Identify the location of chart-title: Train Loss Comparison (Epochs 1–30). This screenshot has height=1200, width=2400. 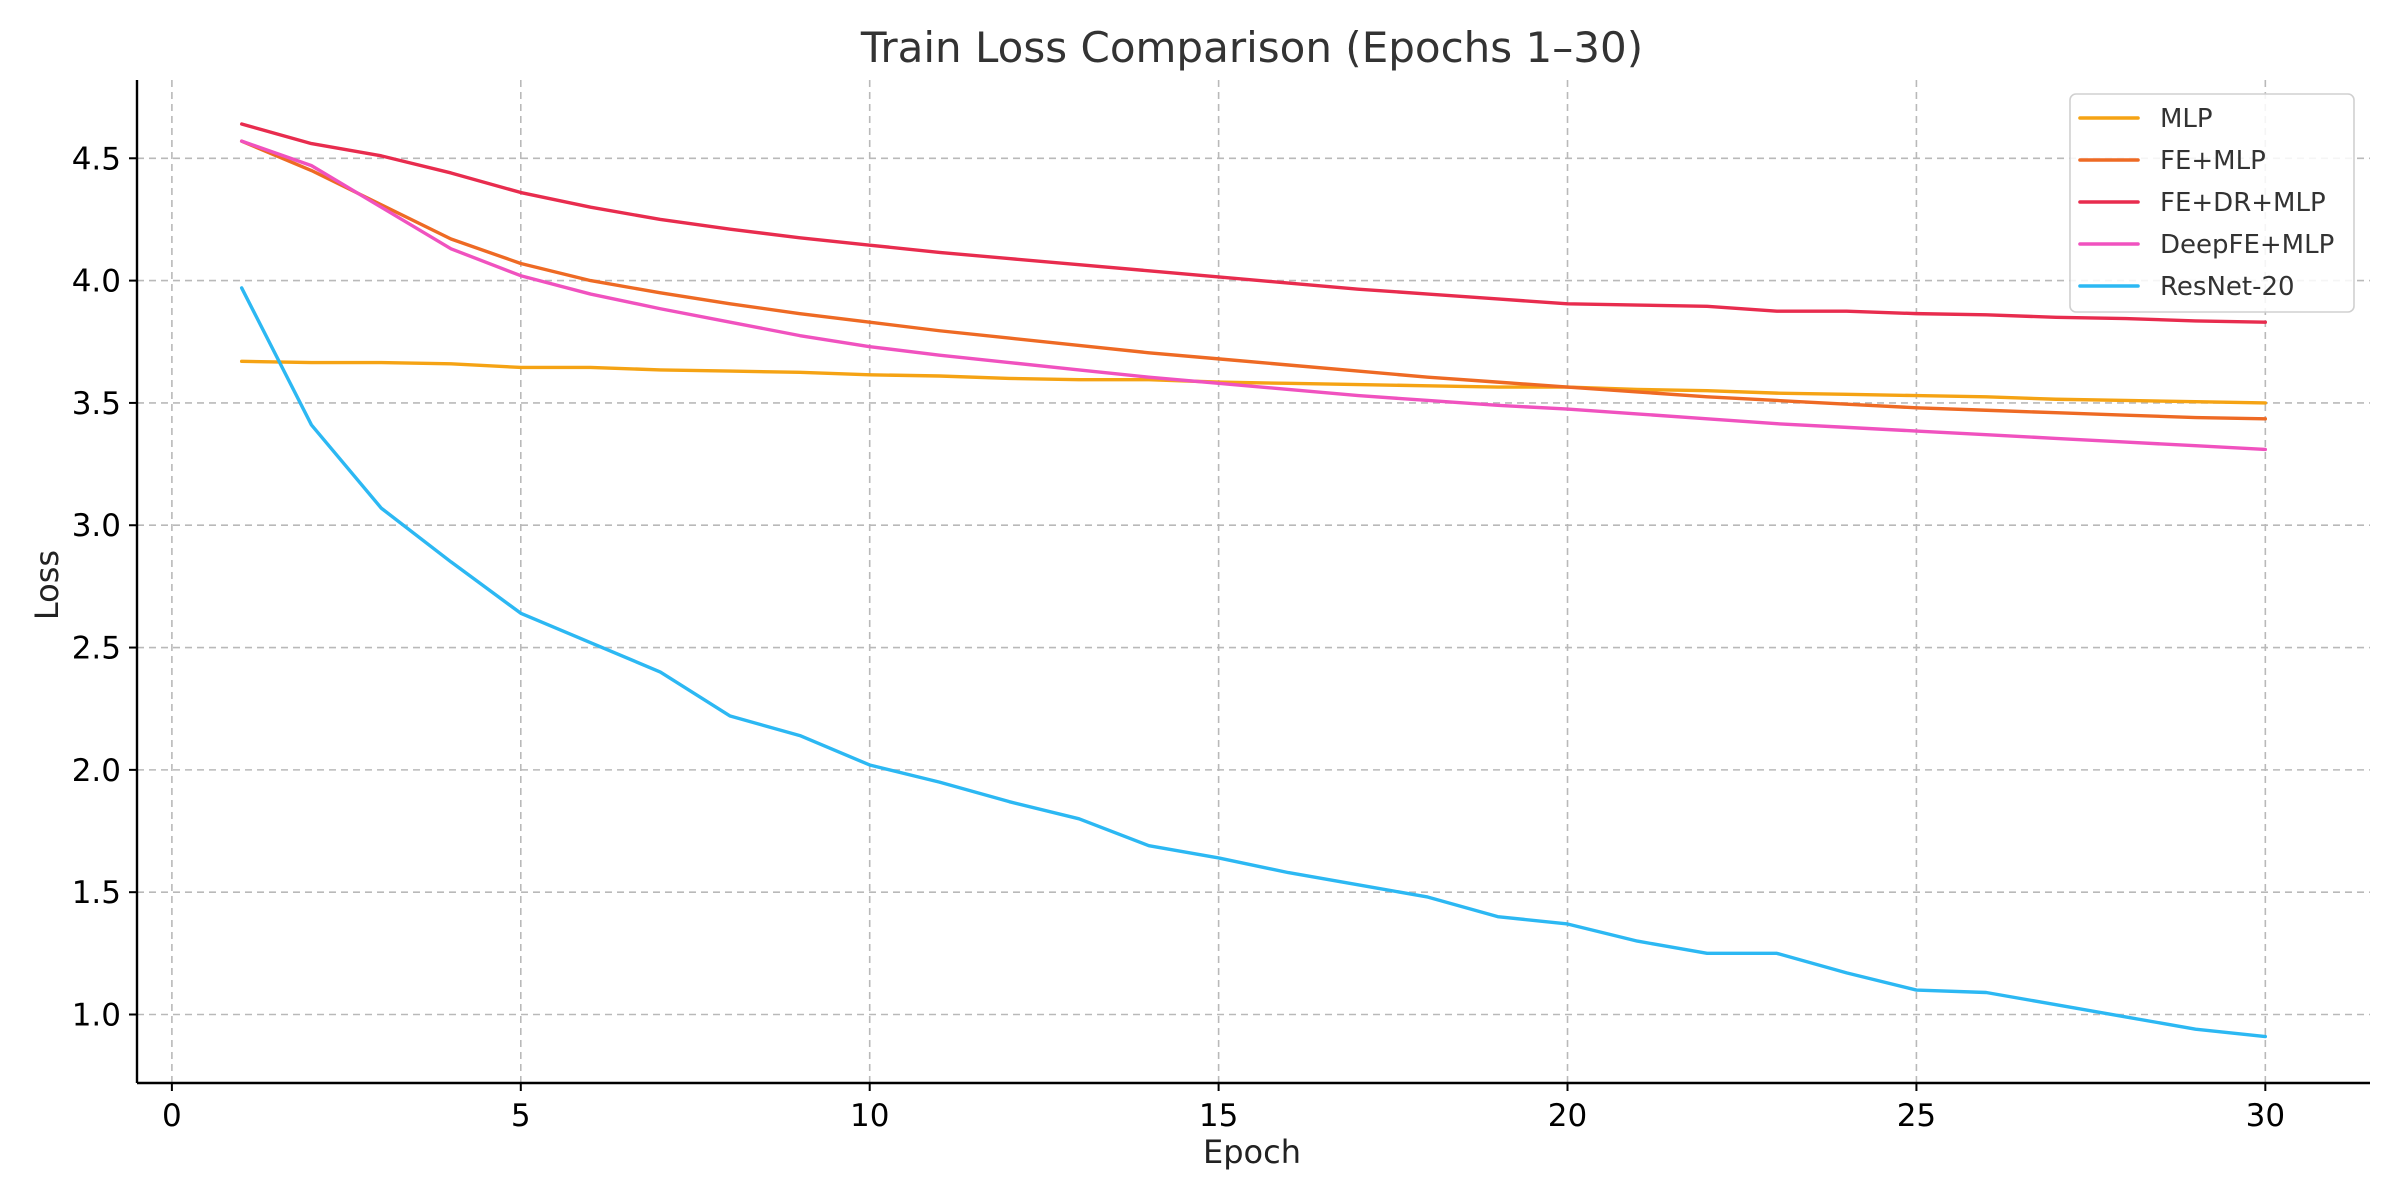
(1251, 47).